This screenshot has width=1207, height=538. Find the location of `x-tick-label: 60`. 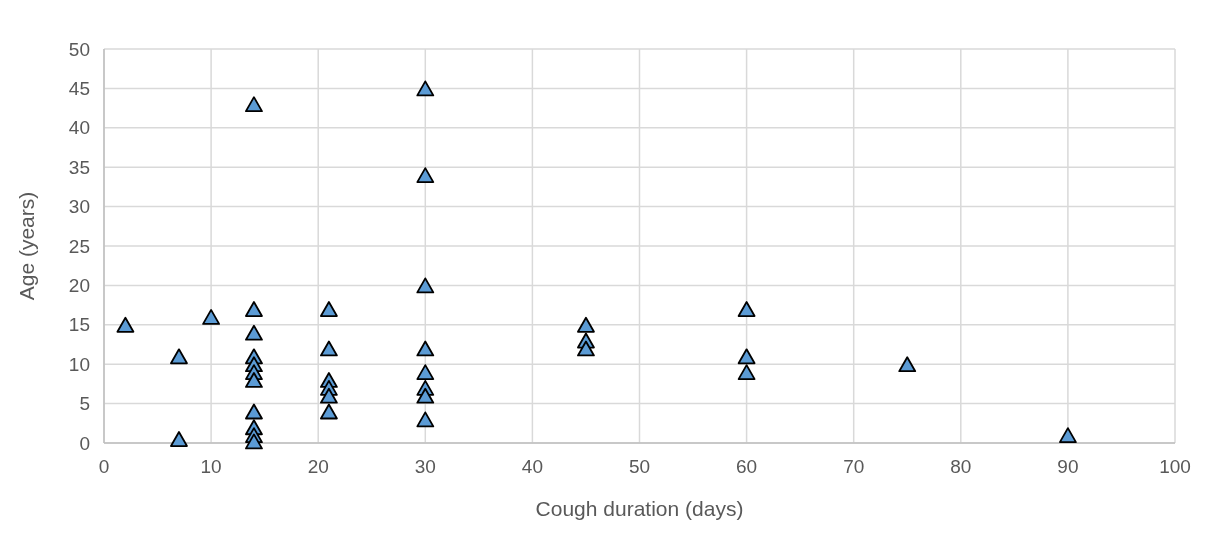

x-tick-label: 60 is located at coordinates (747, 466).